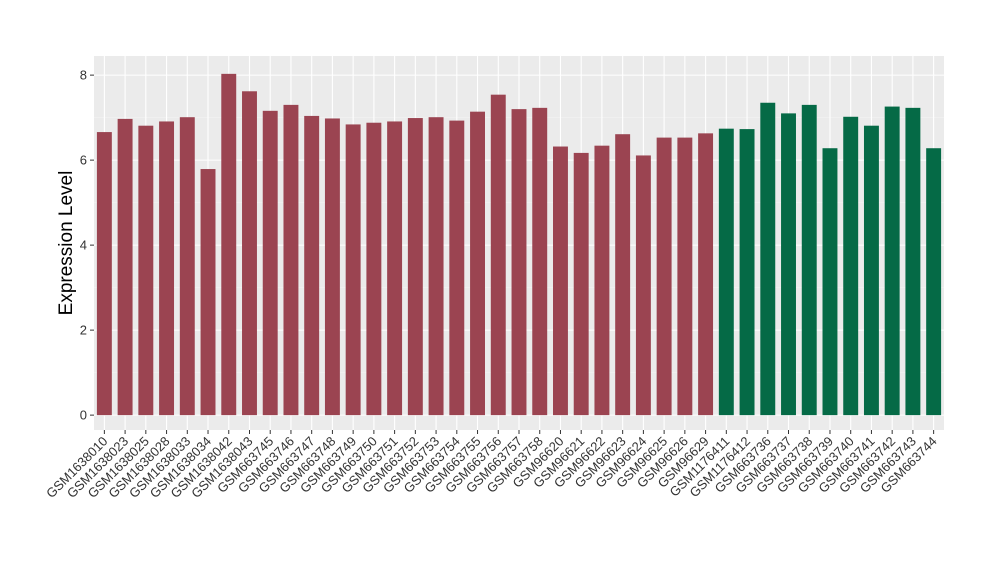  What do you see at coordinates (353, 270) in the screenshot?
I see `bar-GSM663749` at bounding box center [353, 270].